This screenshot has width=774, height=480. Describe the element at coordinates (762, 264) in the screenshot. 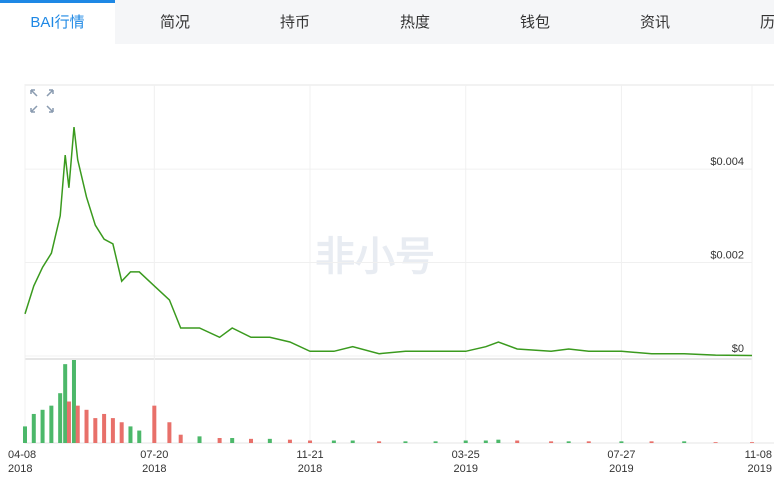

I see `side-panel` at that location.